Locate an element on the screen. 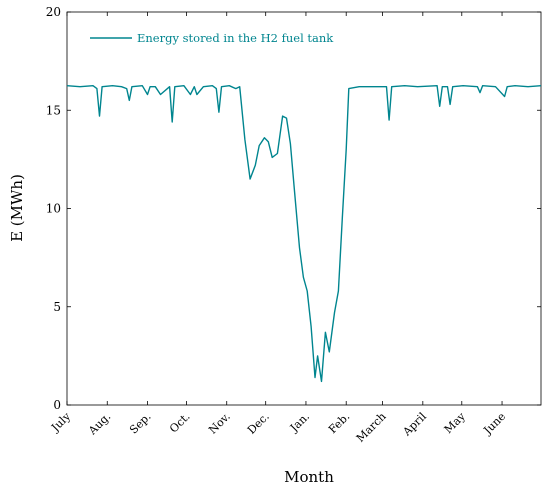 This screenshot has width=550, height=492. x-axis-label: Month is located at coordinates (309, 477).